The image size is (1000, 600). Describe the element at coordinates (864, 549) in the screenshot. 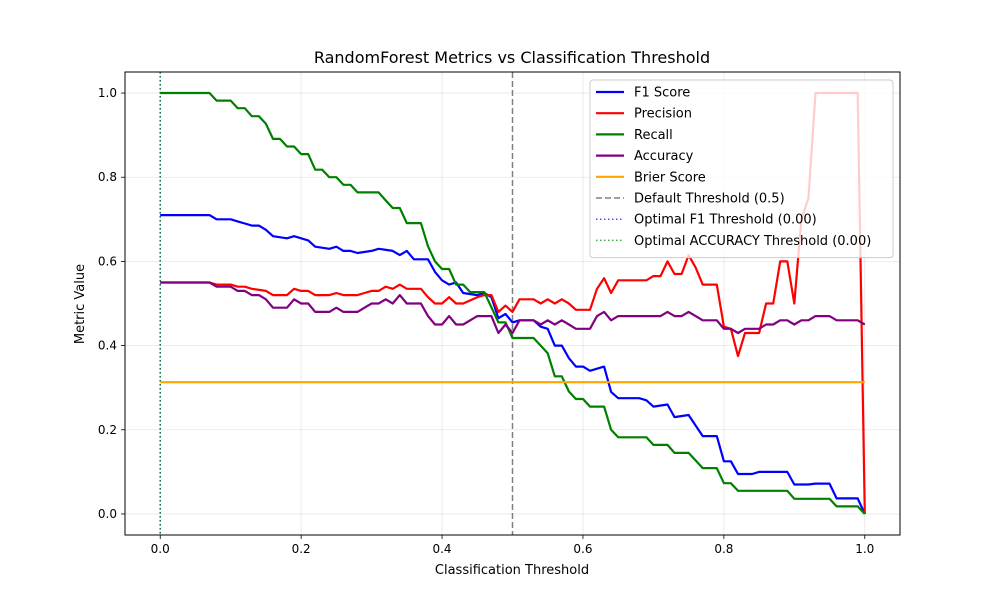

I see `x-tick-label: 1.0` at that location.